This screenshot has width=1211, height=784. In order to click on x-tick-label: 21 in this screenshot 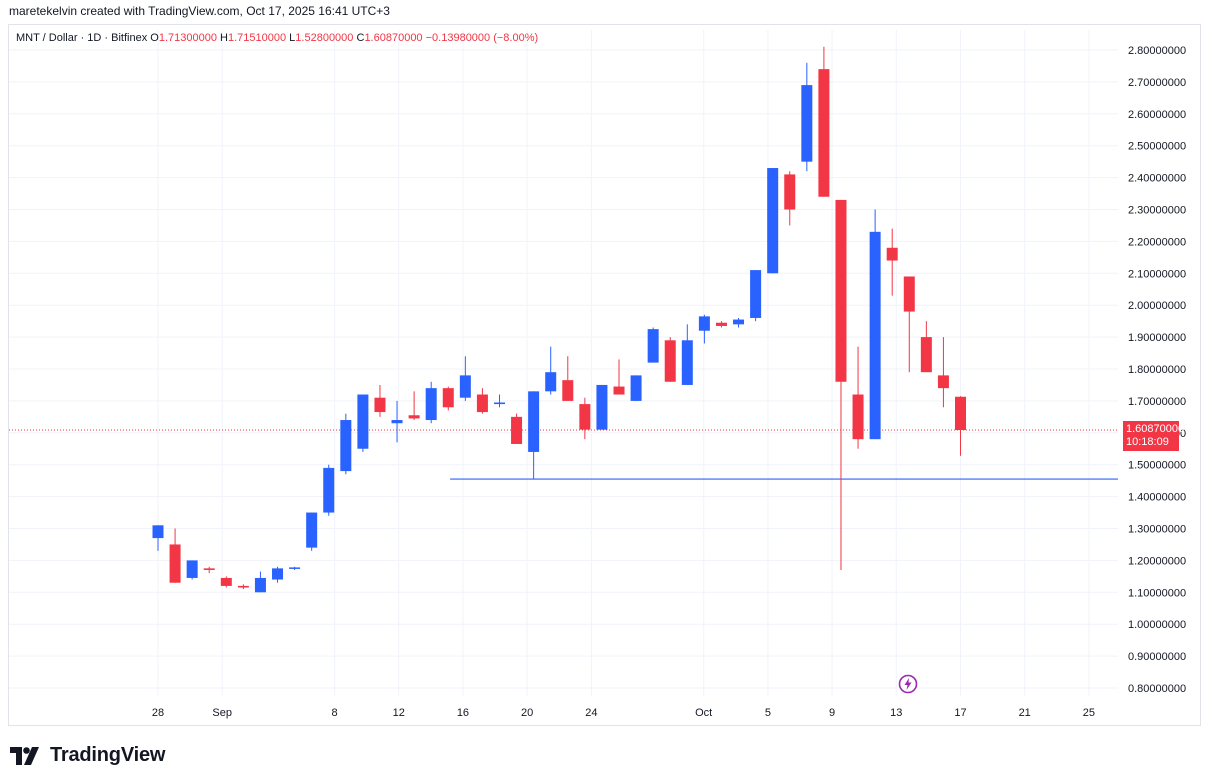, I will do `click(1025, 713)`.